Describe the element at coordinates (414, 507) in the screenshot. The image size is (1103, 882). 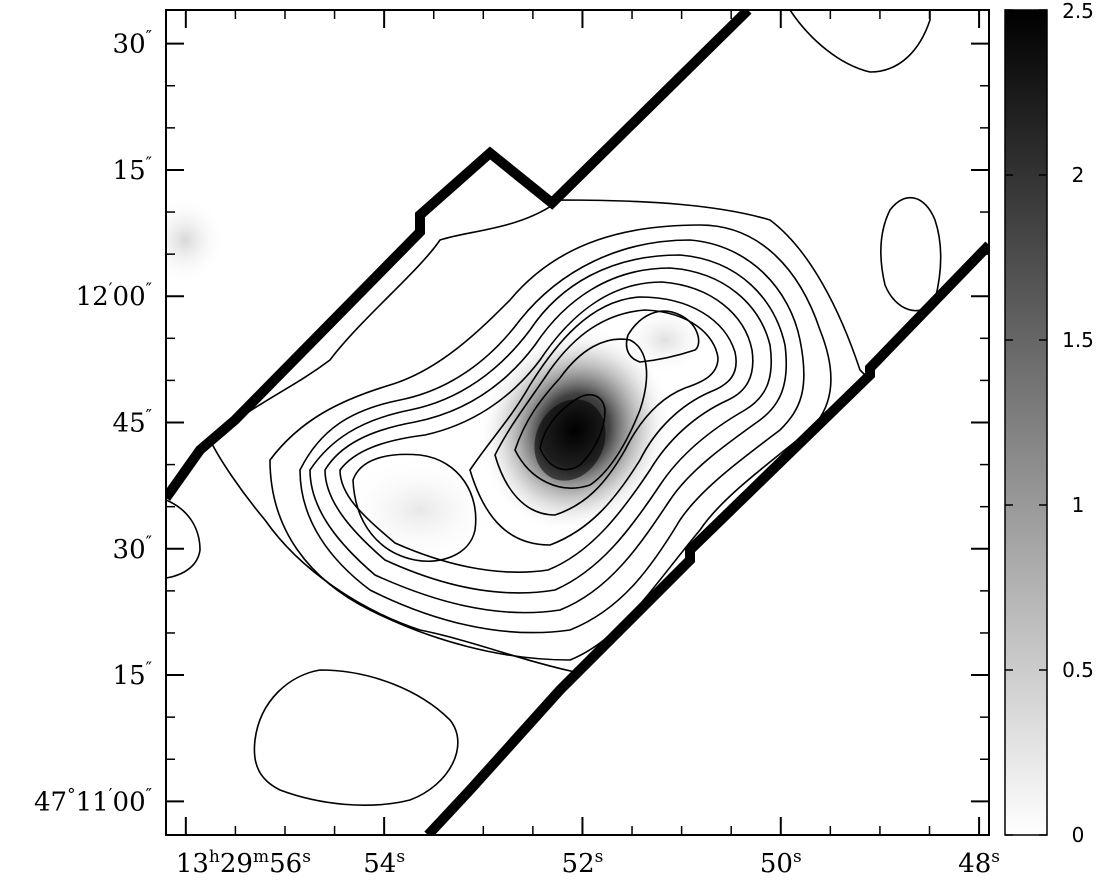
I see `contour-left-blob` at that location.